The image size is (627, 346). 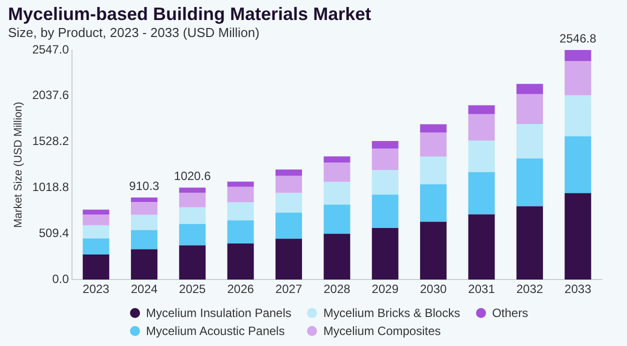 I want to click on x-tick-label: 2027, so click(x=288, y=289).